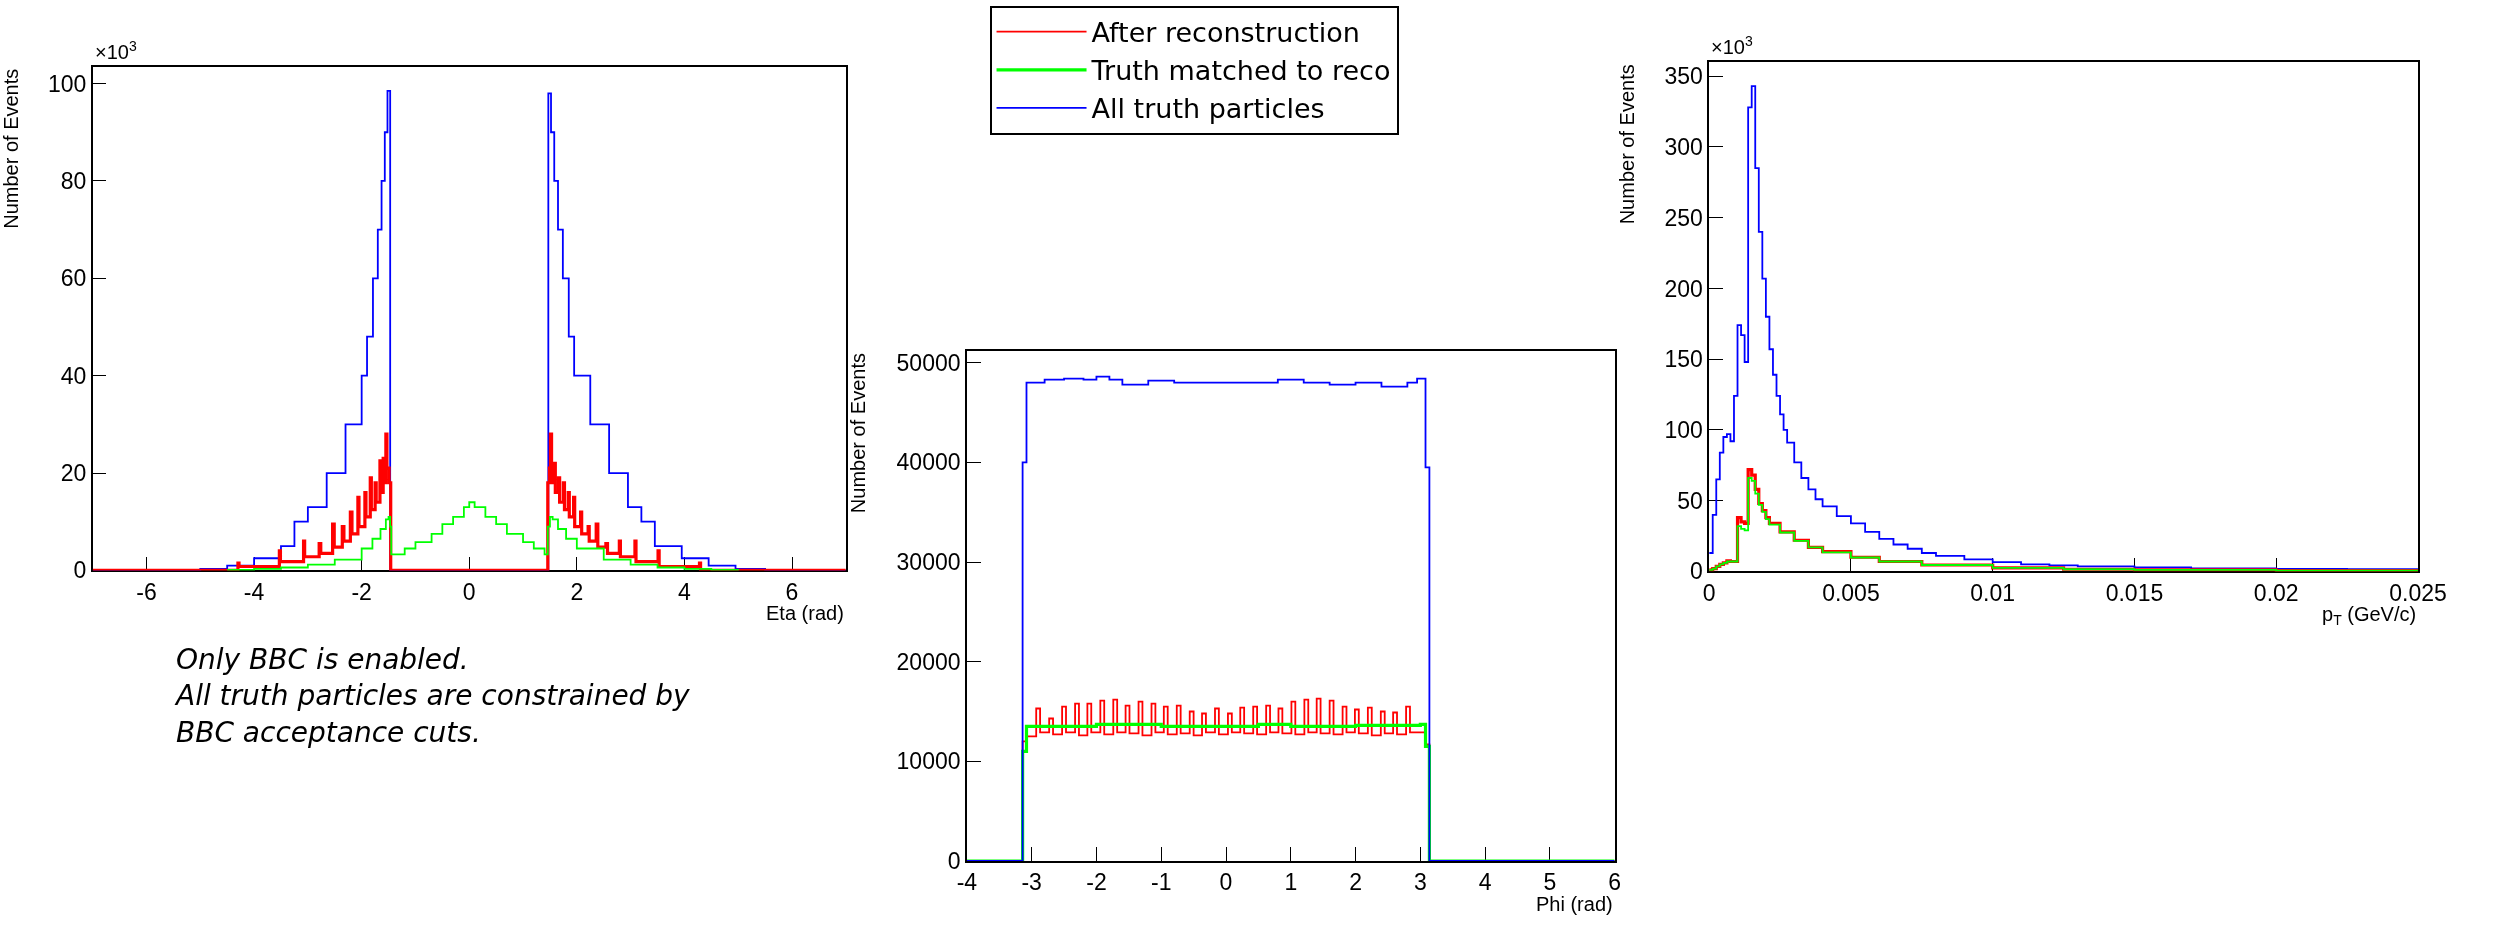 This screenshot has height=941, width=2509. I want to click on legend-label: After reconstruction, so click(1225, 33).